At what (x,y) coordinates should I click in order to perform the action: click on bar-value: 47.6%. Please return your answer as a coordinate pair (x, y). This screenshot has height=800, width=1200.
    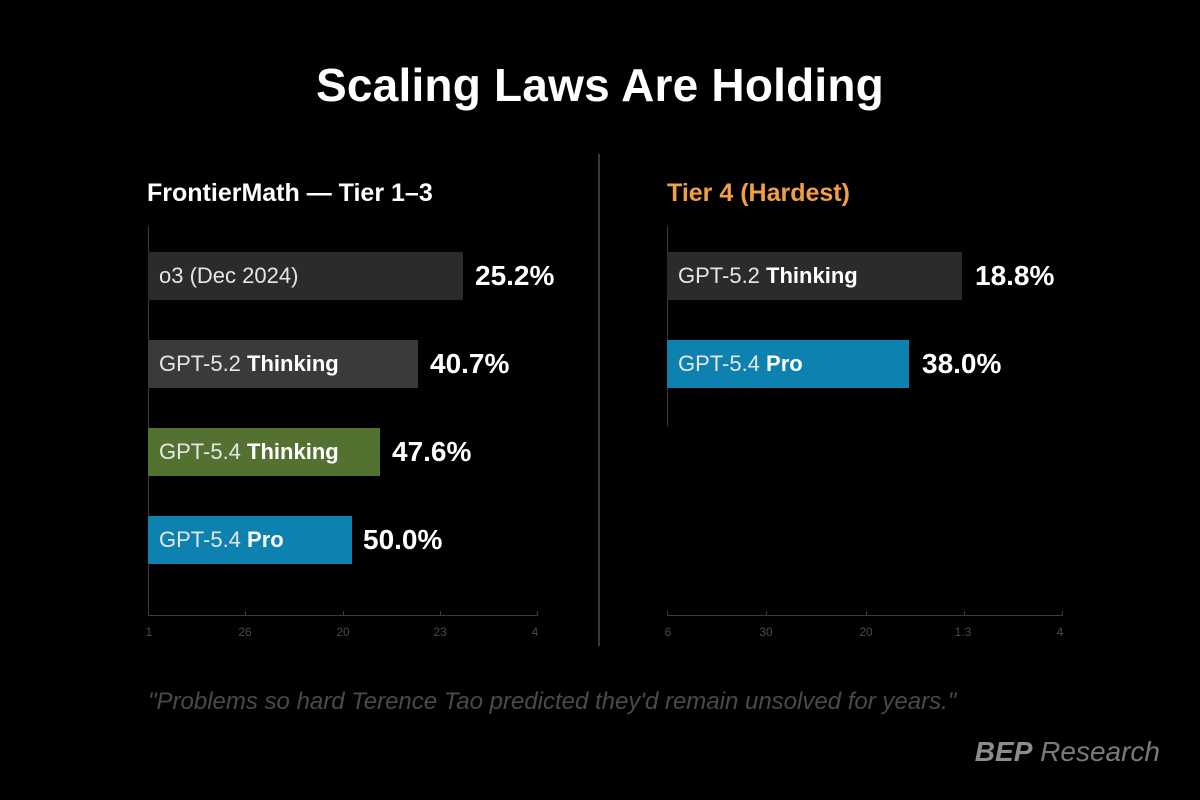
    Looking at the image, I should click on (432, 451).